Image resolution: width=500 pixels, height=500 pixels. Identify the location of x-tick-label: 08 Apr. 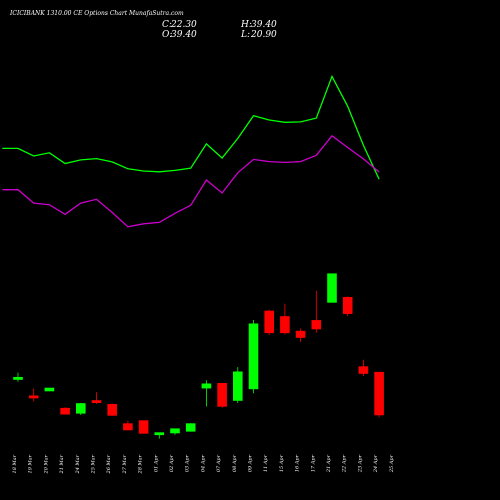
(235, 463).